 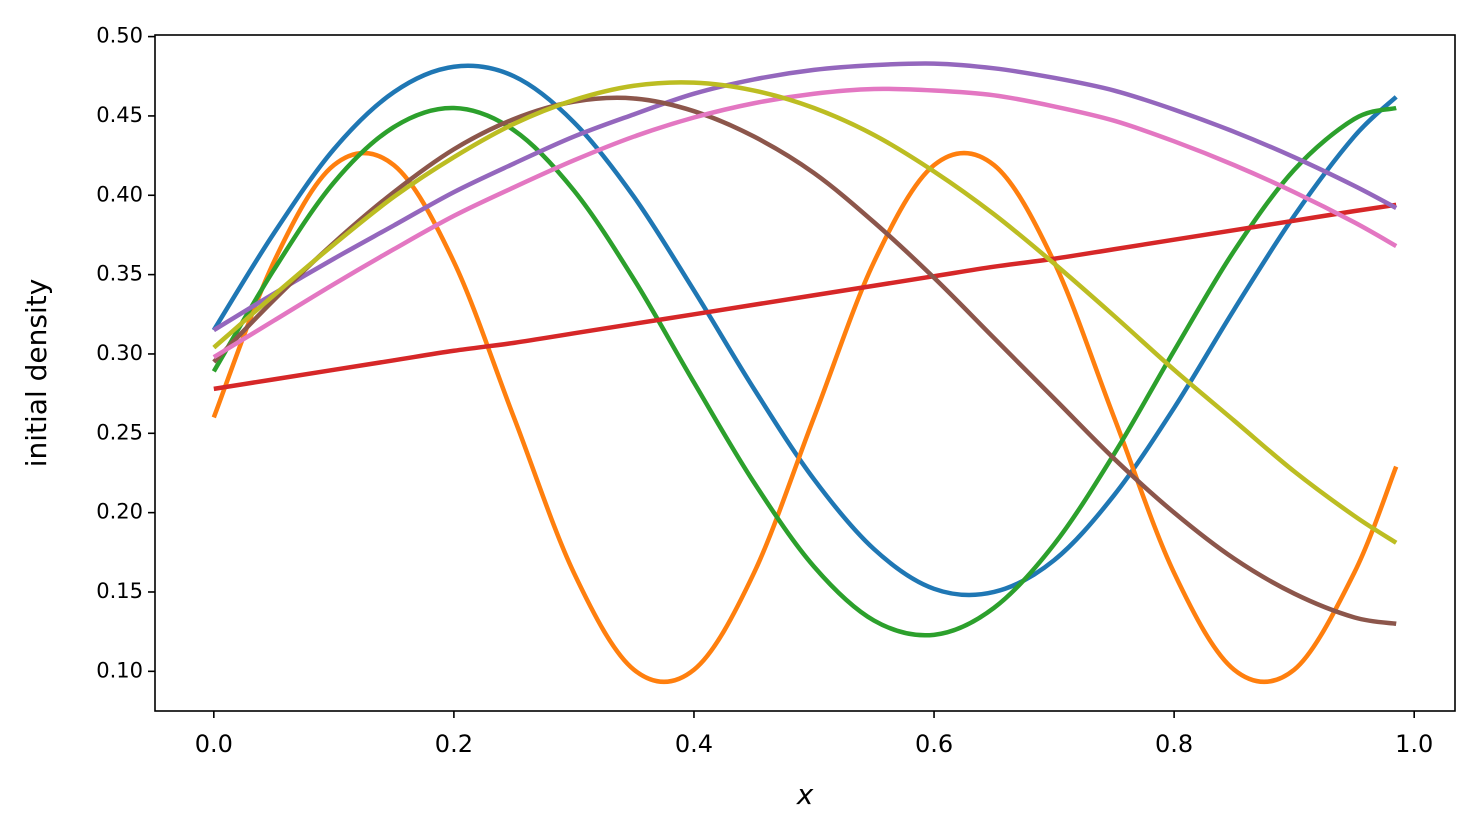 What do you see at coordinates (454, 744) in the screenshot?
I see `x-tick-label: 0.2` at bounding box center [454, 744].